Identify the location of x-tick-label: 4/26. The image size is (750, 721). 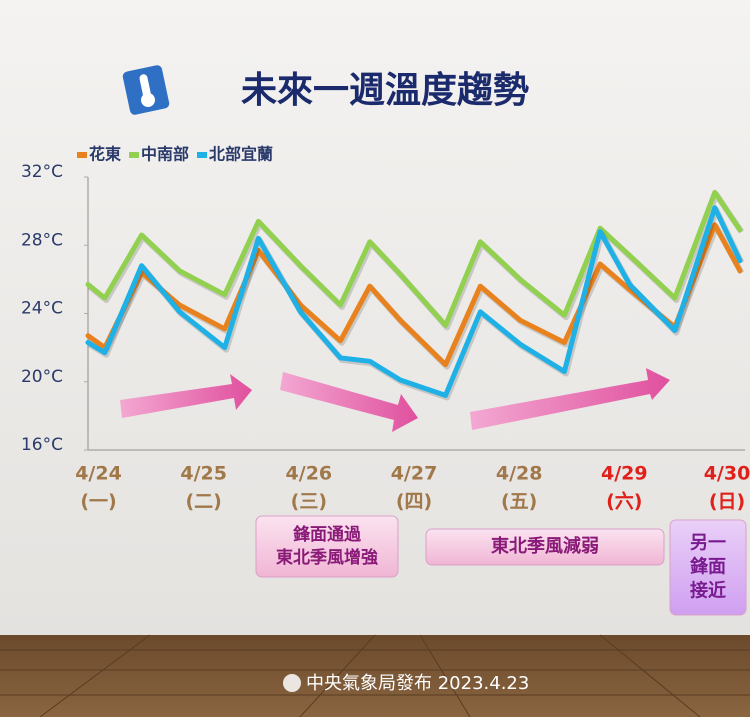
(309, 474).